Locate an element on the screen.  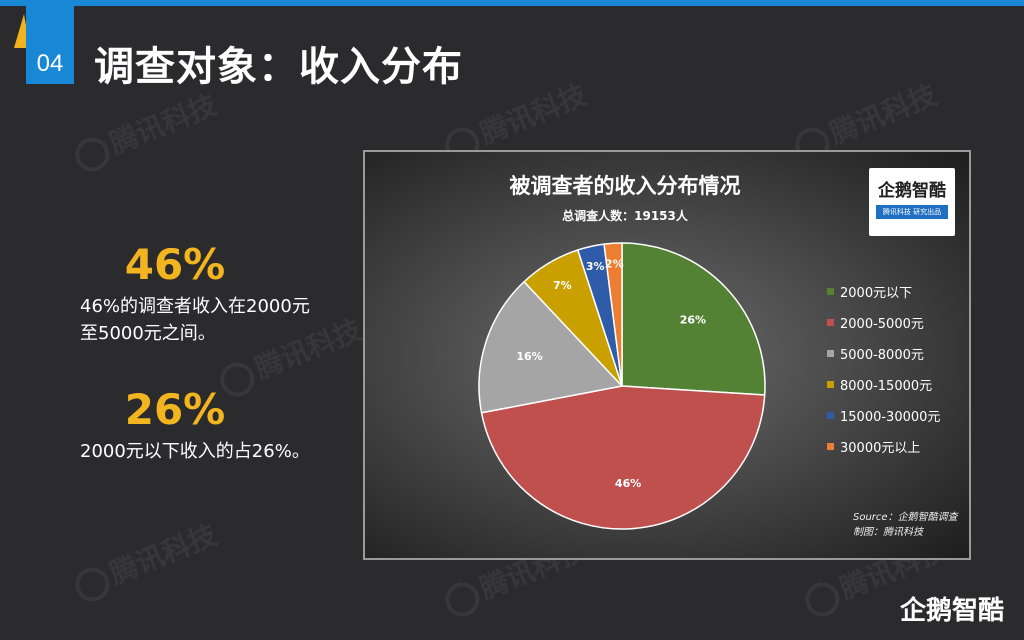
legend-item: 8000-15000元 is located at coordinates (883, 384).